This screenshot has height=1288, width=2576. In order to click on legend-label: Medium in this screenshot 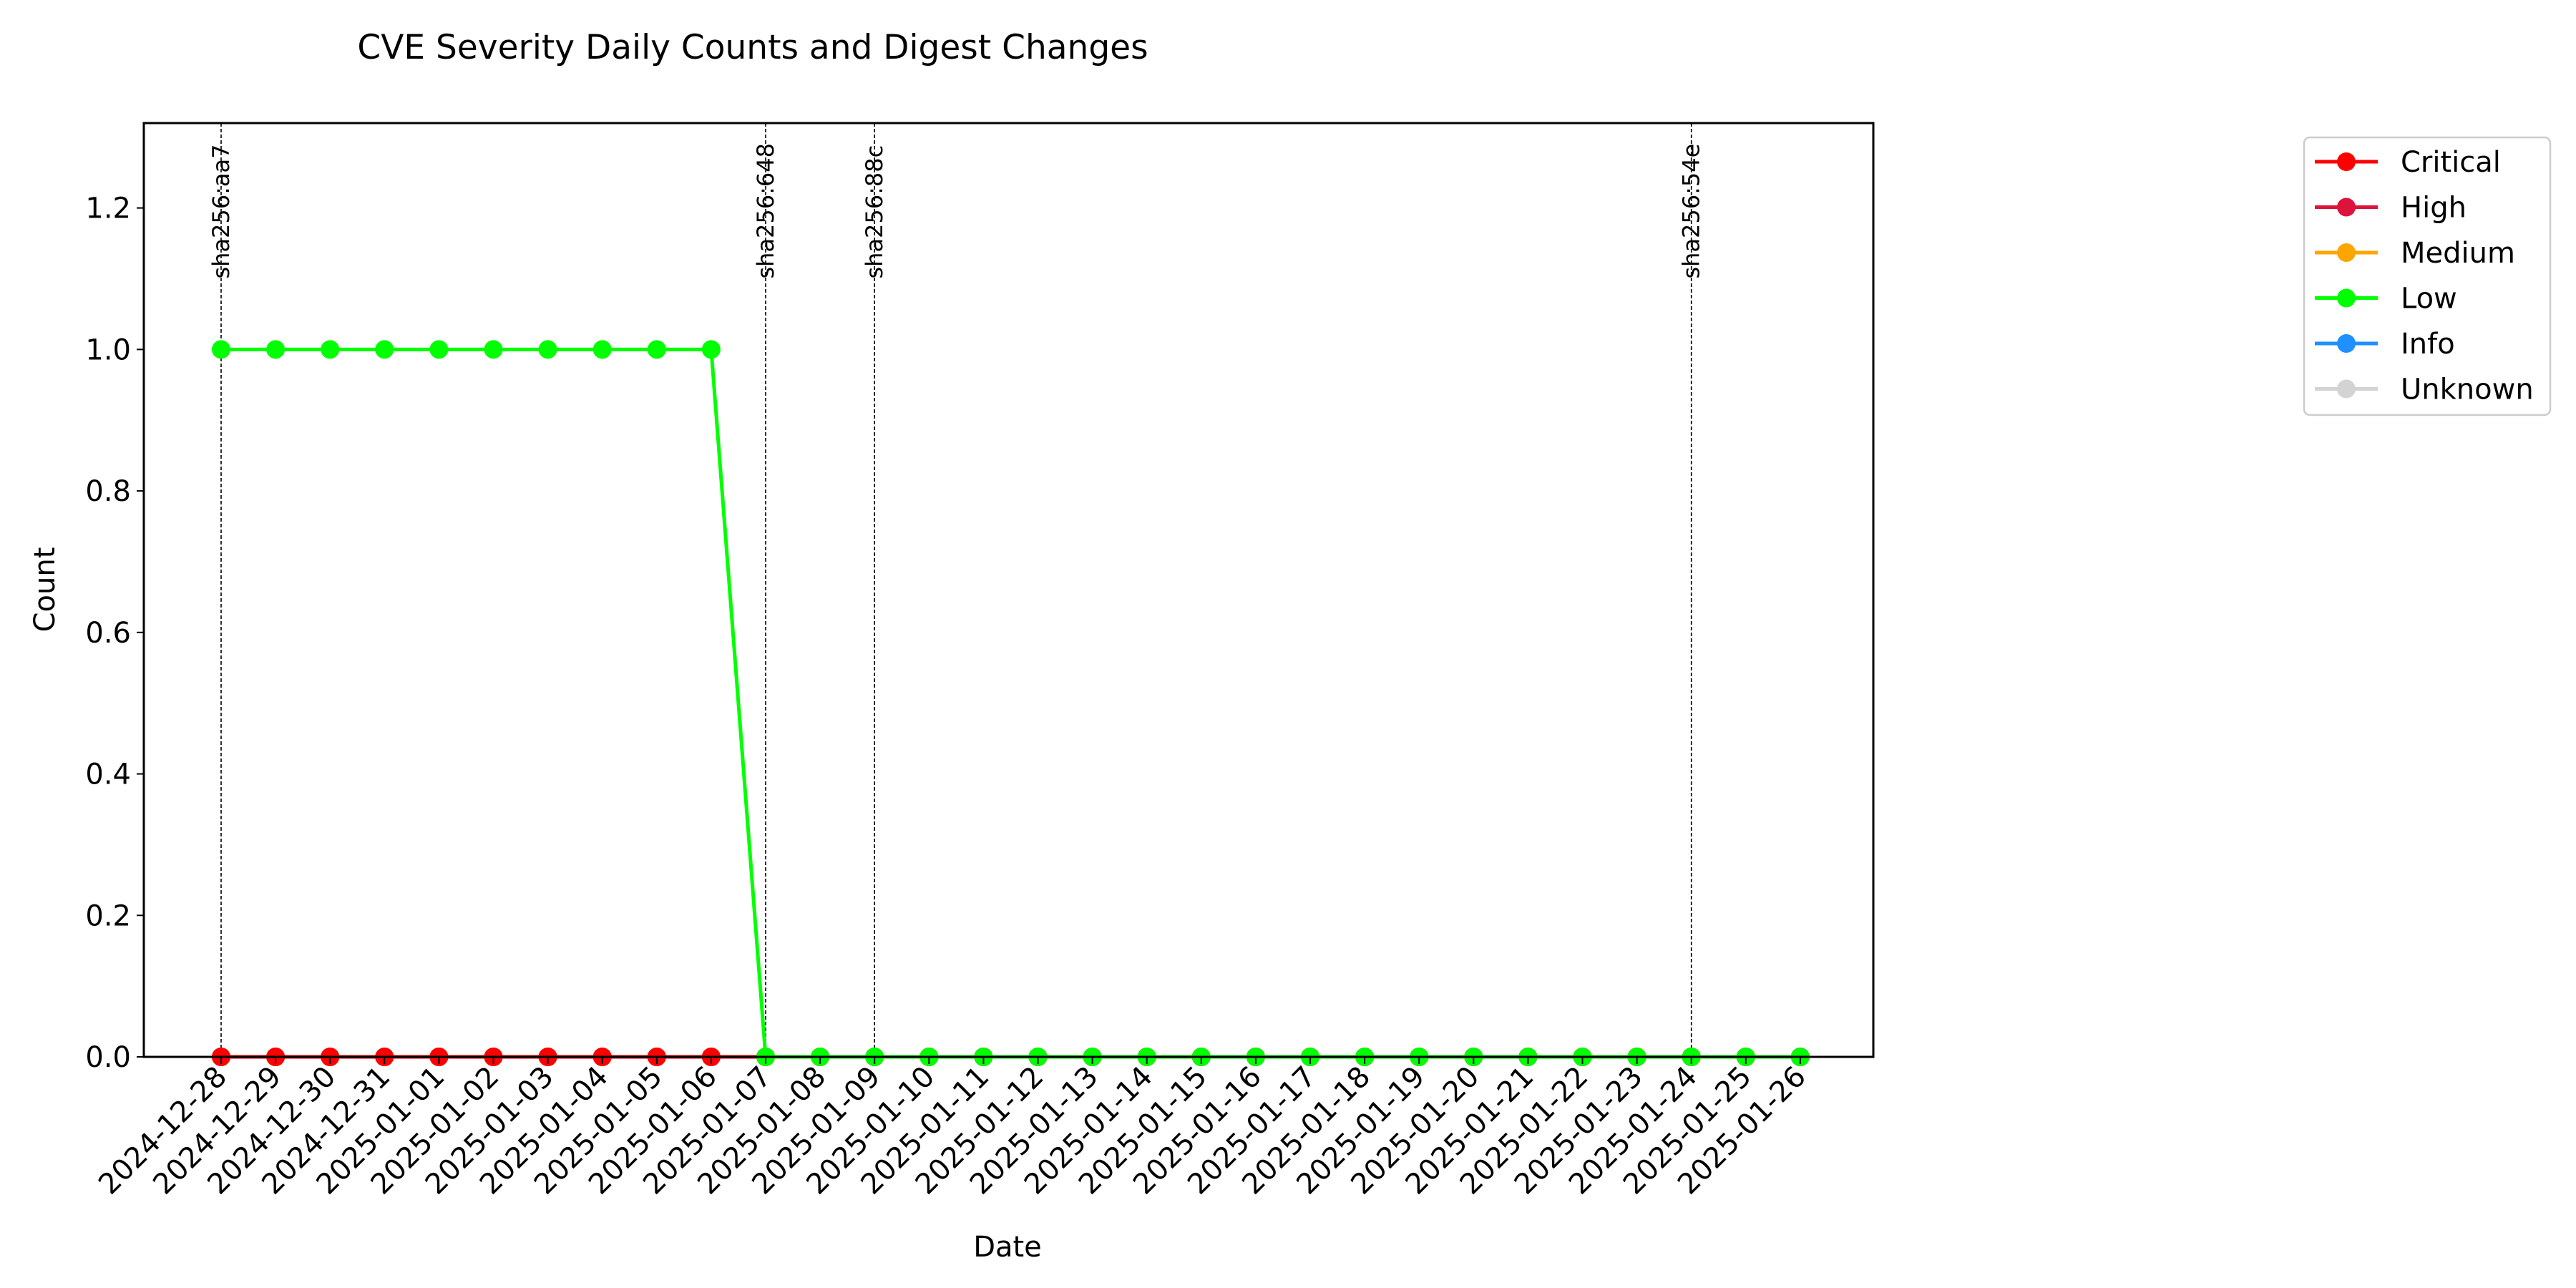, I will do `click(2458, 253)`.